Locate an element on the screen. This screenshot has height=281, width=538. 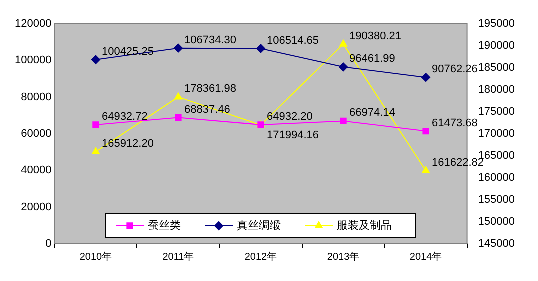
data-label: 171994.16 is located at coordinates (293, 135).